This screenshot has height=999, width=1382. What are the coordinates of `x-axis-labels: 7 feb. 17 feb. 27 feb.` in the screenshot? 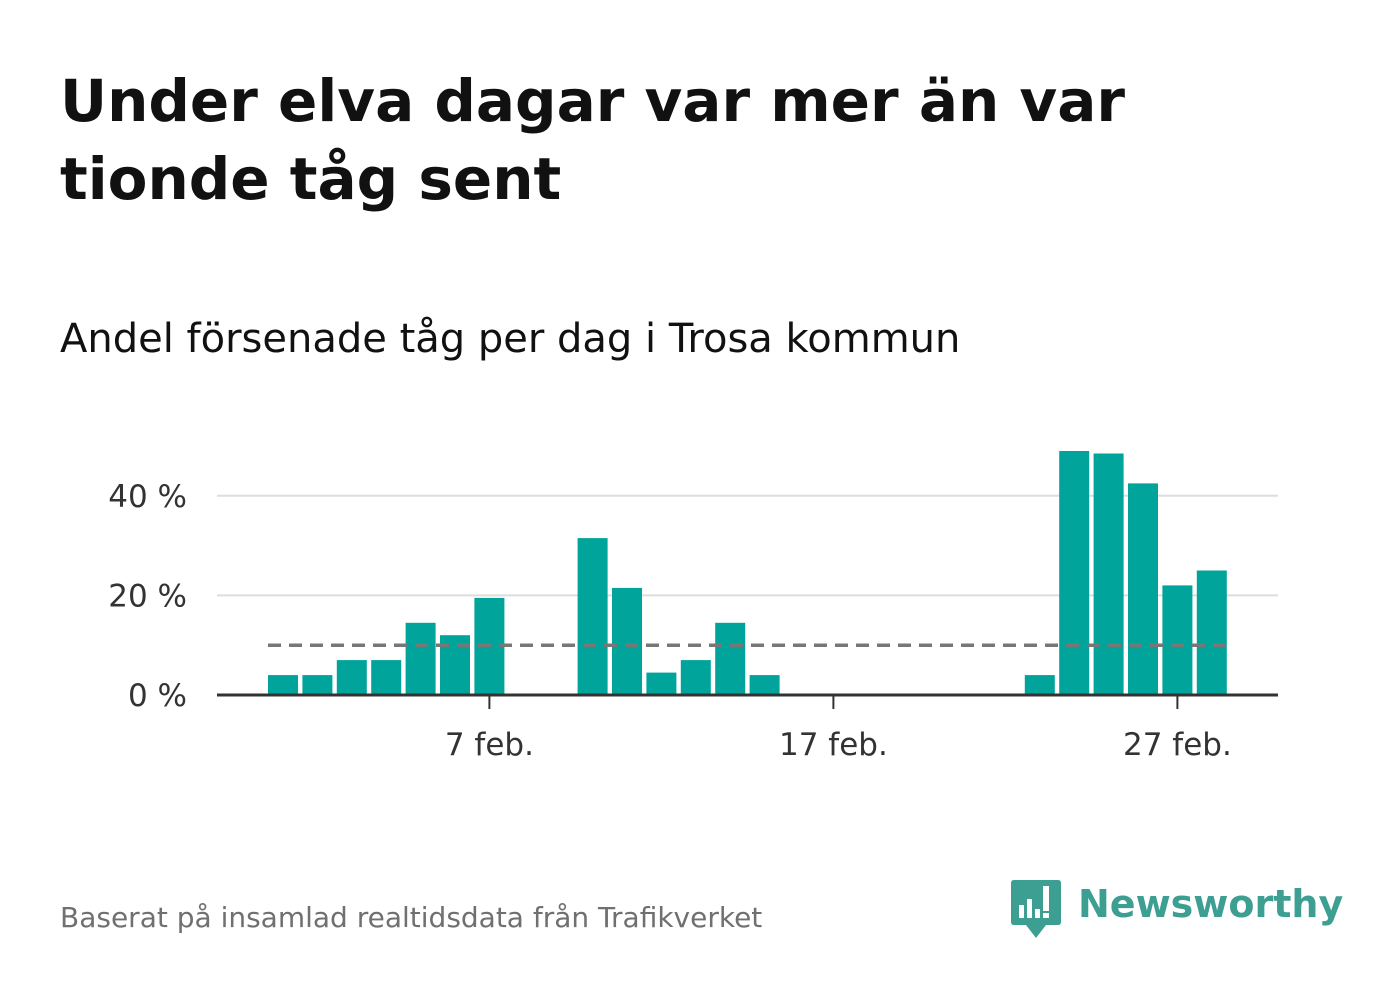 It's located at (838, 745).